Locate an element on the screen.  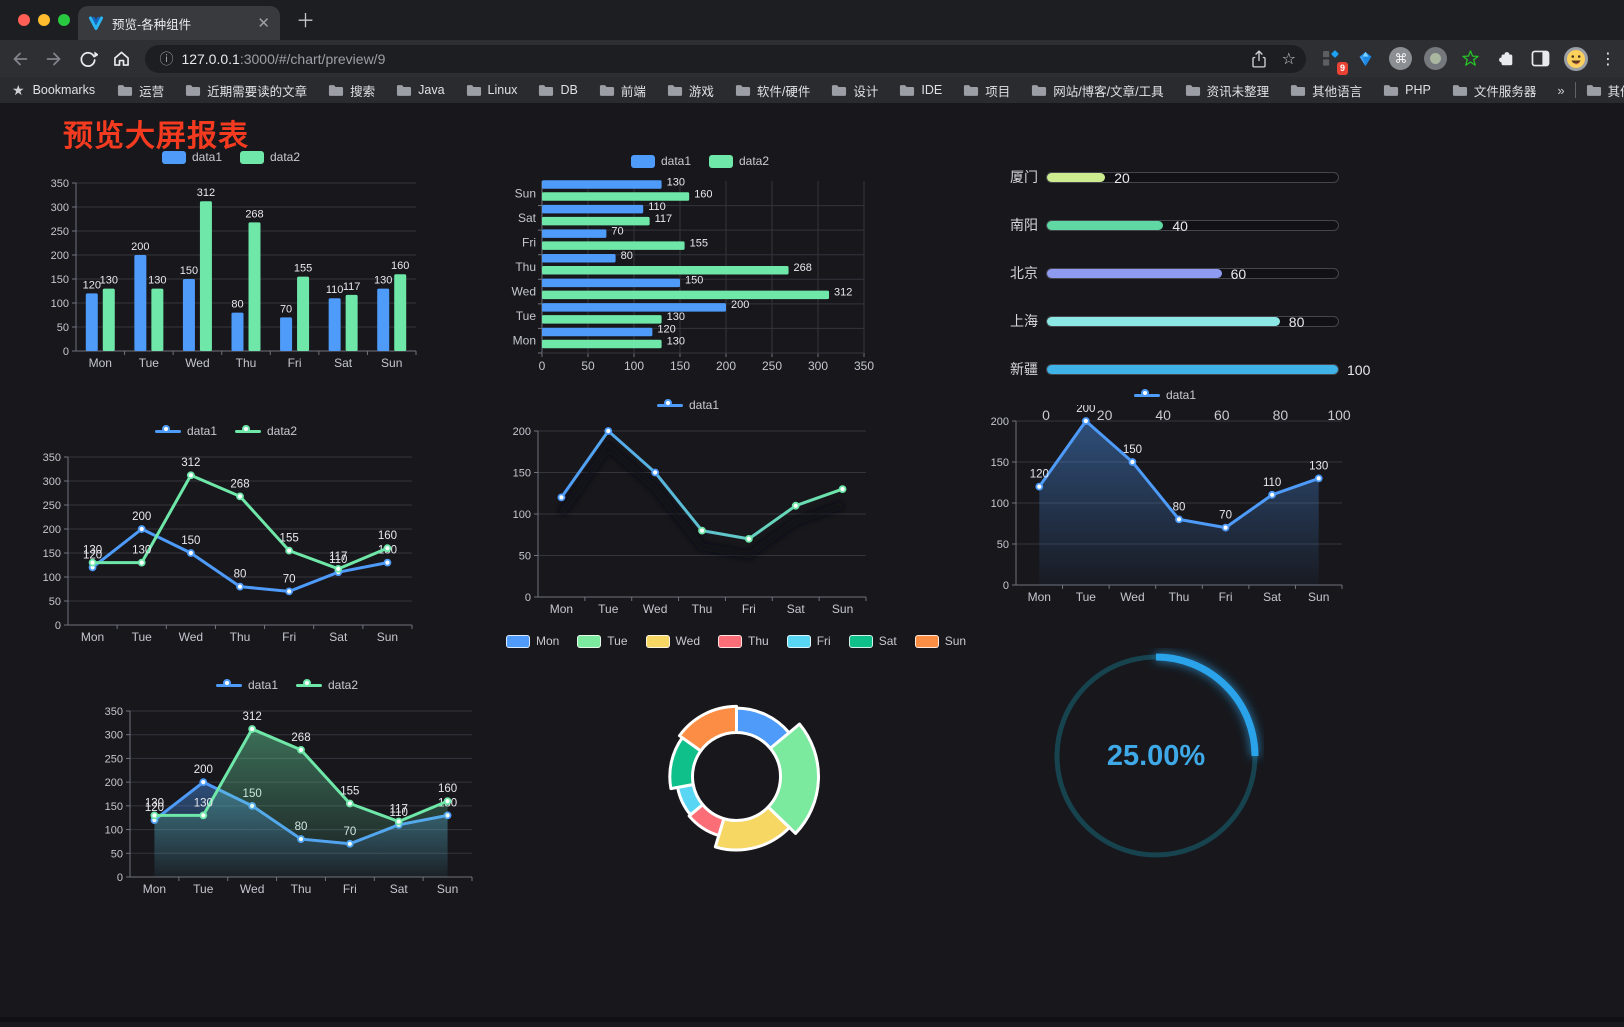
browser-menu-button: ⋮ is located at coordinates (1607, 59).